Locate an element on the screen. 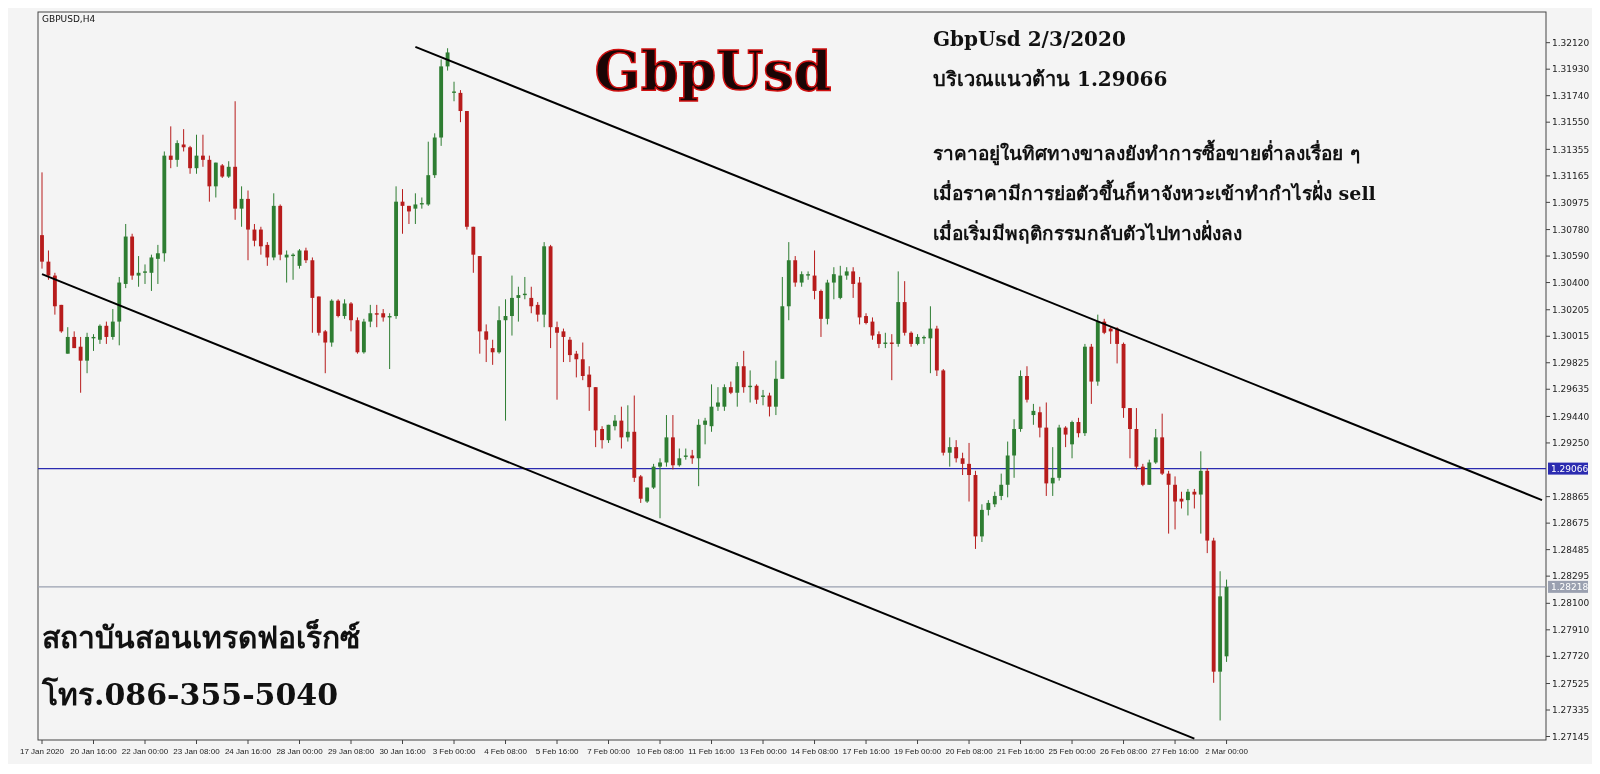 The height and width of the screenshot is (774, 1600). y-tick-label: 1.27720 is located at coordinates (1571, 656).